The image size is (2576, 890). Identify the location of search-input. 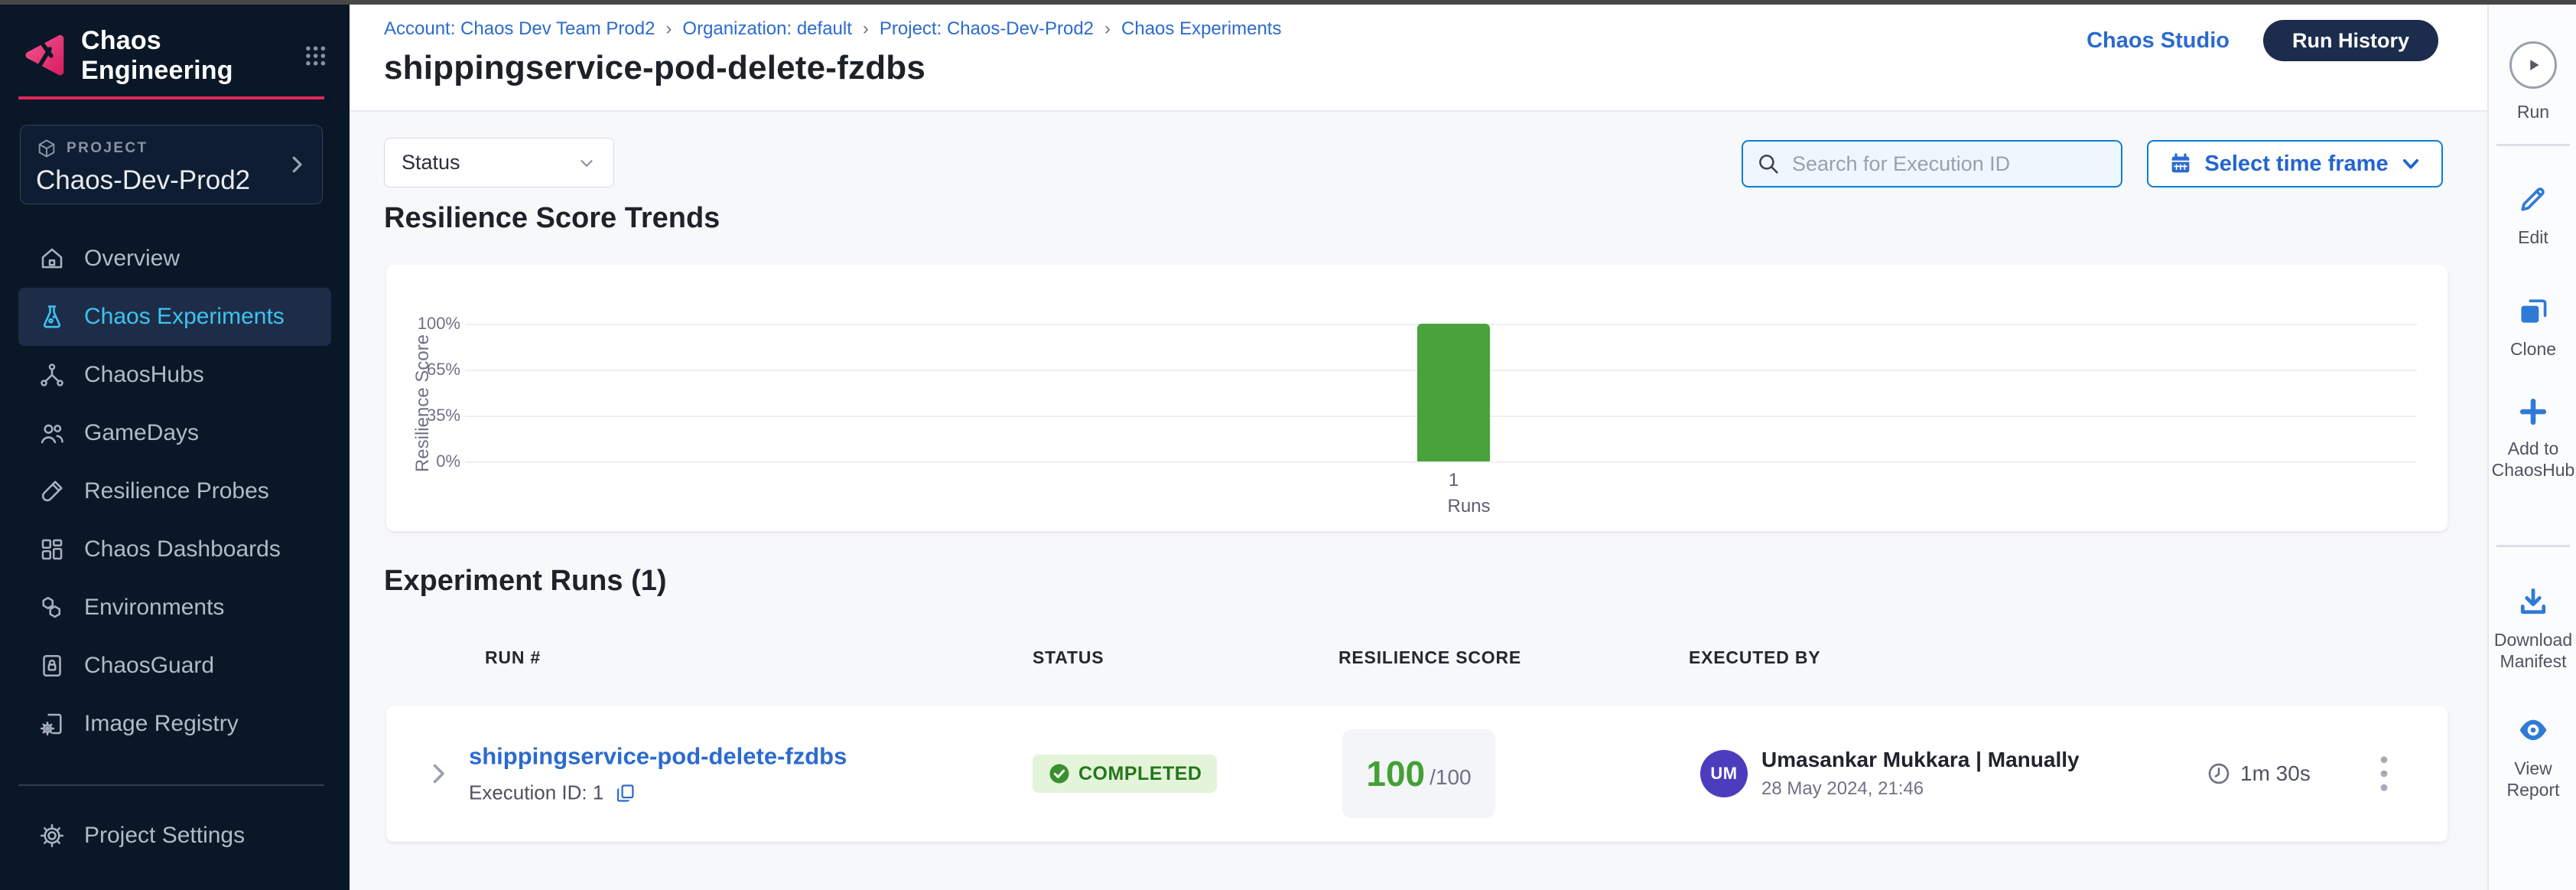
(1950, 164).